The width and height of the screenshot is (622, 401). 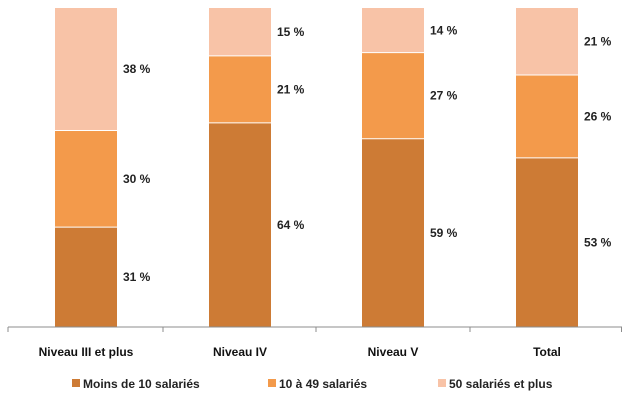 I want to click on data-label-2-1: 27 %, so click(x=444, y=96).